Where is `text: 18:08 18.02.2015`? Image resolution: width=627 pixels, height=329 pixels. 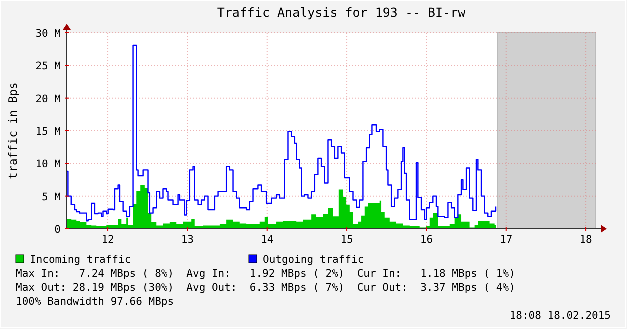
text: 18:08 18.02.2015 is located at coordinates (560, 316).